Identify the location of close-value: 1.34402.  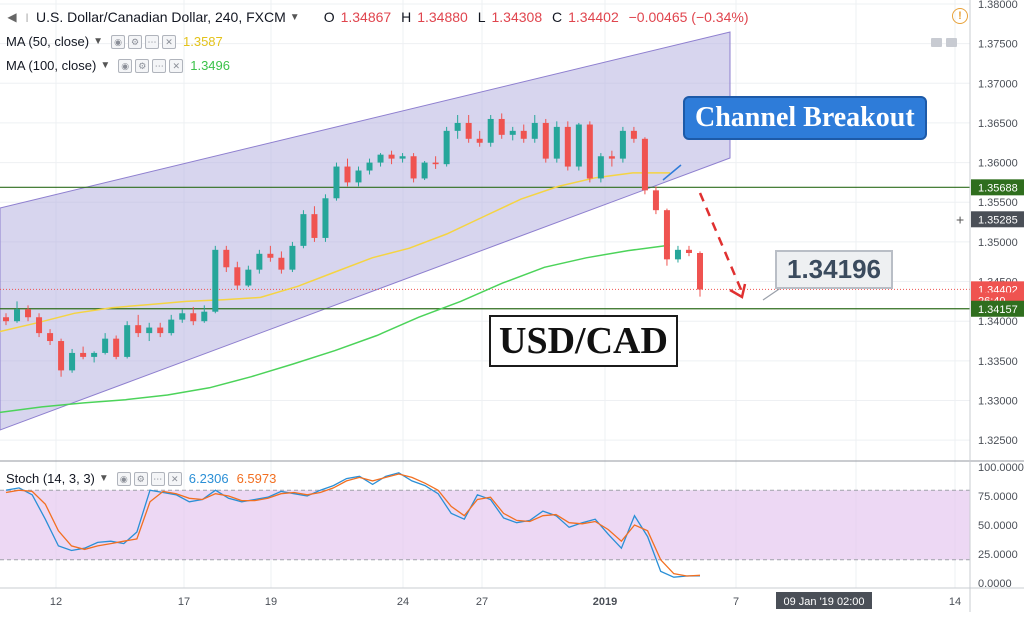
(593, 17).